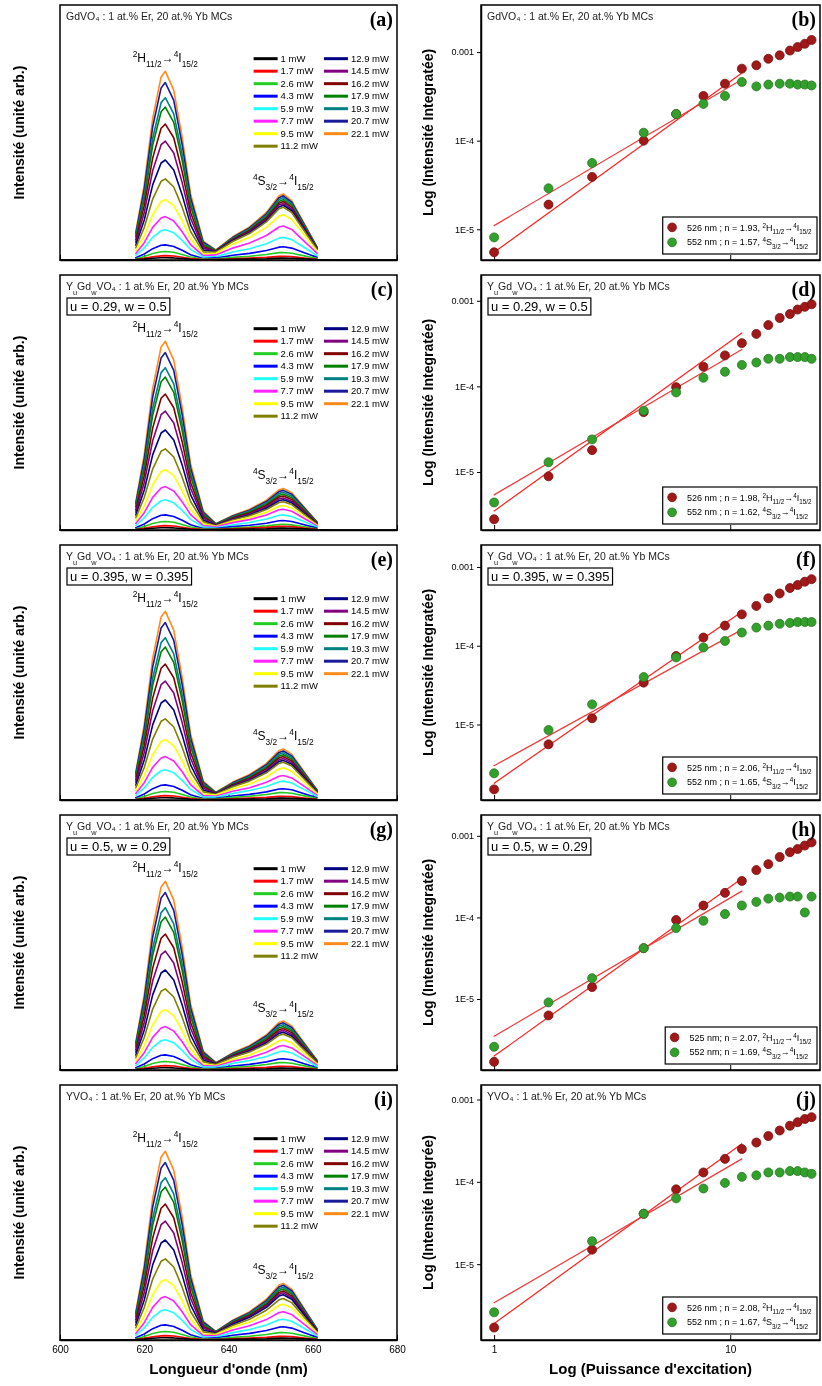 This screenshot has height=1386, width=822. I want to click on legend-label: 552 nm ; n = 1.65, $^{4}$S$_{3/2}$→$^{4}$I$_{15/2}$, so click(748, 783).